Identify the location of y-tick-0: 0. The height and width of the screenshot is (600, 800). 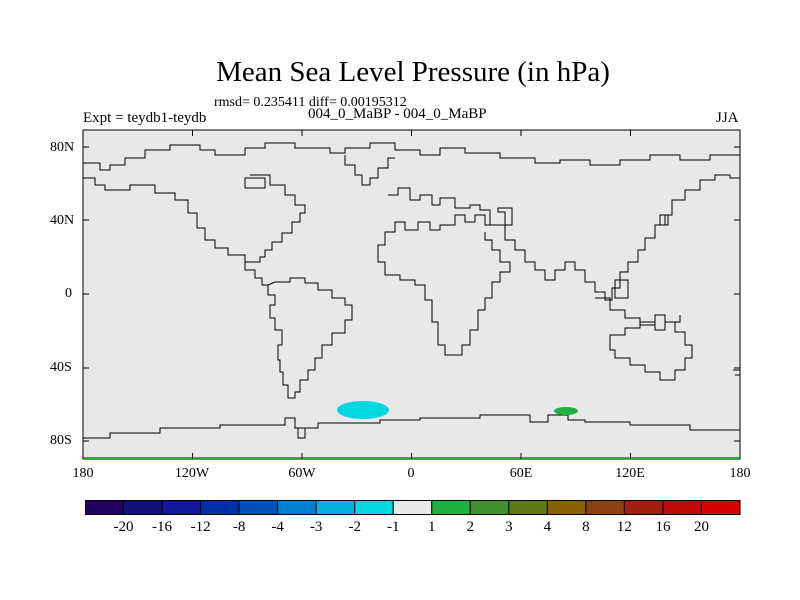
(68, 293).